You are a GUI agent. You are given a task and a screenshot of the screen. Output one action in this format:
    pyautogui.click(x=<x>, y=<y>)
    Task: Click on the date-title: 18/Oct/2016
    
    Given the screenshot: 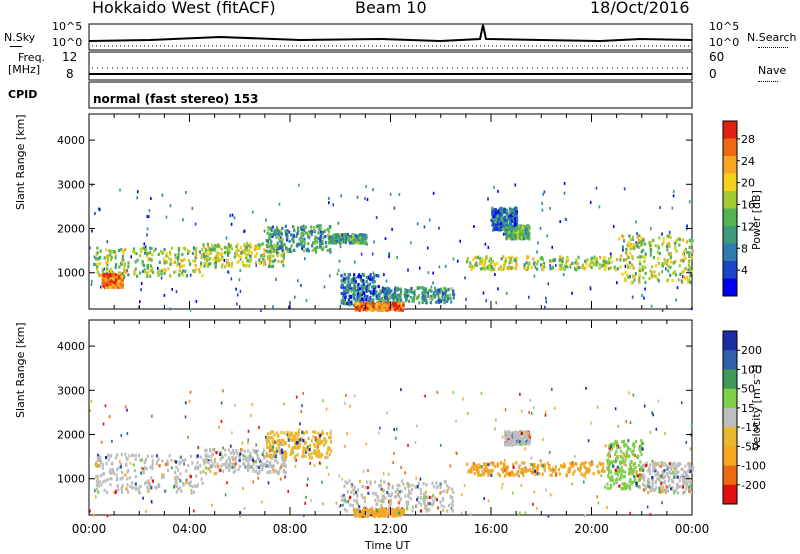 What is the action you would take?
    pyautogui.click(x=640, y=8)
    